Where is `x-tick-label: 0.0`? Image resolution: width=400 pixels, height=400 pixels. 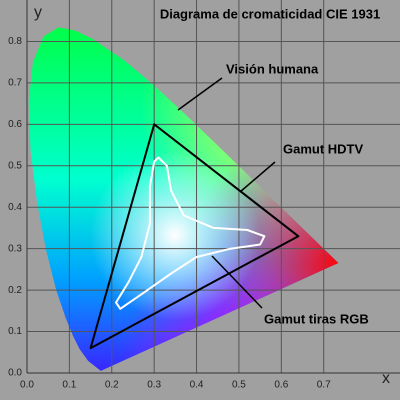 x-tick-label: 0.0 is located at coordinates (27, 385).